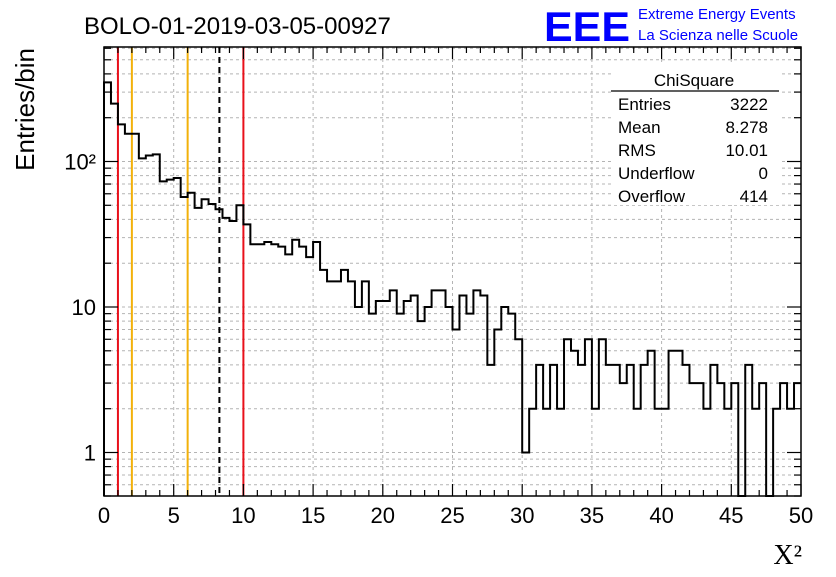 Image resolution: width=836 pixels, height=577 pixels. Describe the element at coordinates (746, 127) in the screenshot. I see `stats-value-mean: 8.278` at that location.